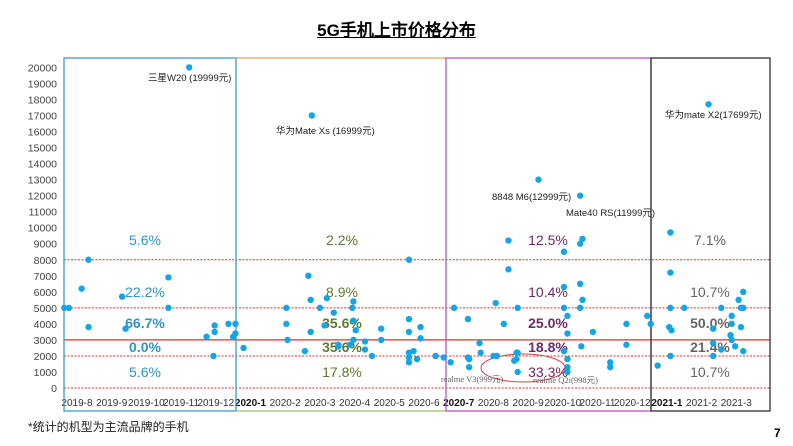 Image resolution: width=793 pixels, height=446 pixels. Describe the element at coordinates (777, 433) in the screenshot. I see `page-number: 7` at that location.